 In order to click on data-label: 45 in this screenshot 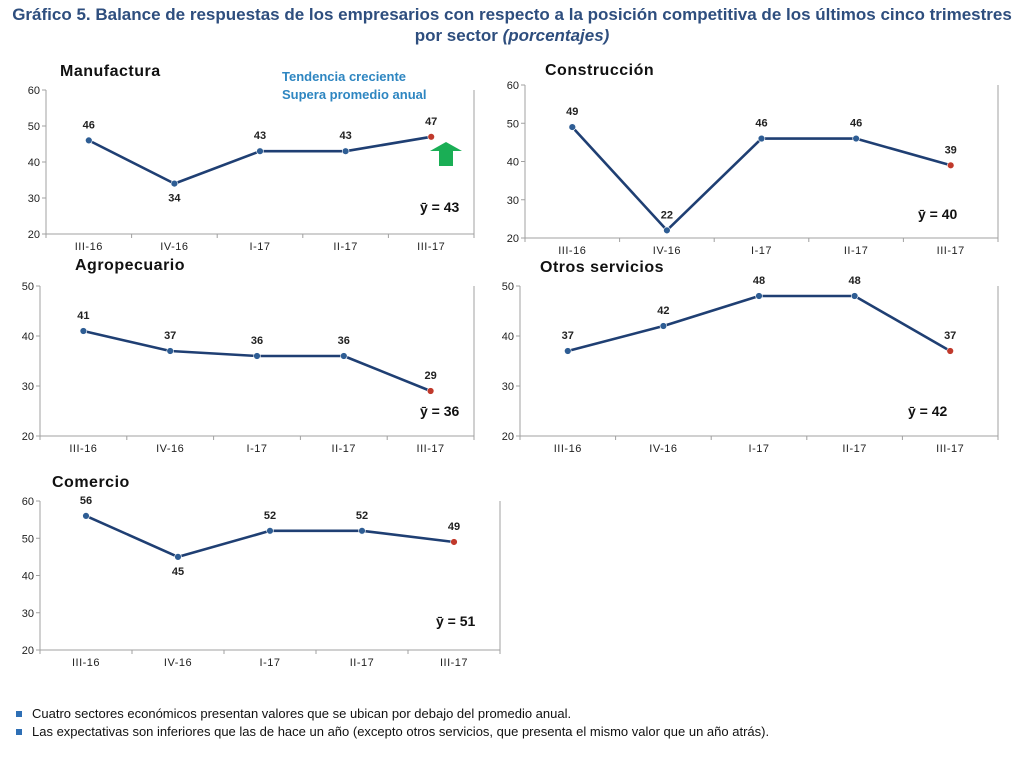, I will do `click(178, 572)`.